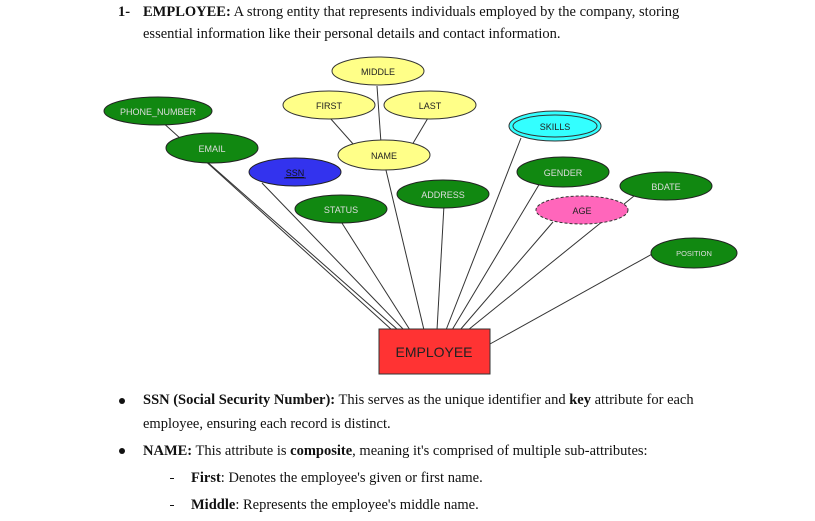 This screenshot has height=521, width=815. I want to click on bullet-ssn-term: SSN (Social Security Number):, so click(239, 400).